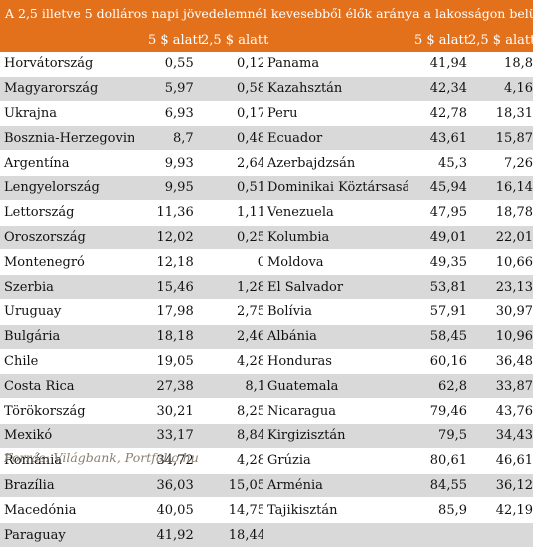 This screenshot has height=548, width=533. I want to click on left-table-row: Montenegró 12,18 0, so click(133, 262).